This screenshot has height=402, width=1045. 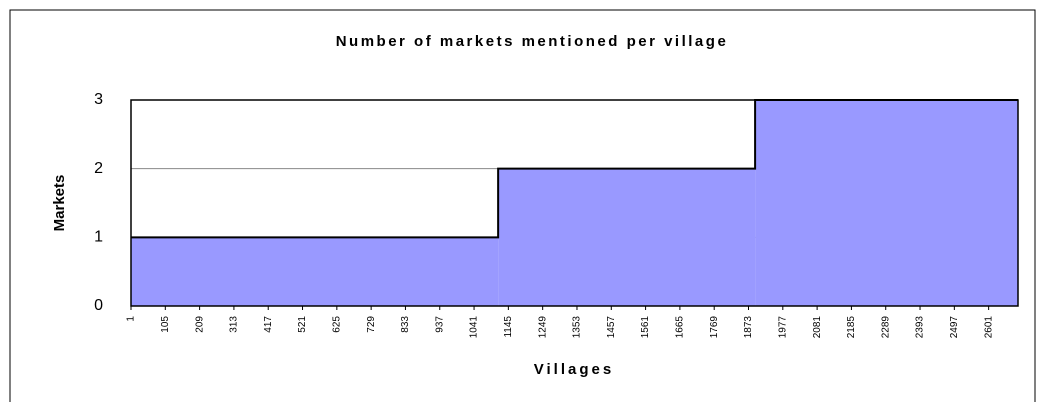 What do you see at coordinates (532, 41) in the screenshot?
I see `chart-title: Number of markets mentioned per village` at bounding box center [532, 41].